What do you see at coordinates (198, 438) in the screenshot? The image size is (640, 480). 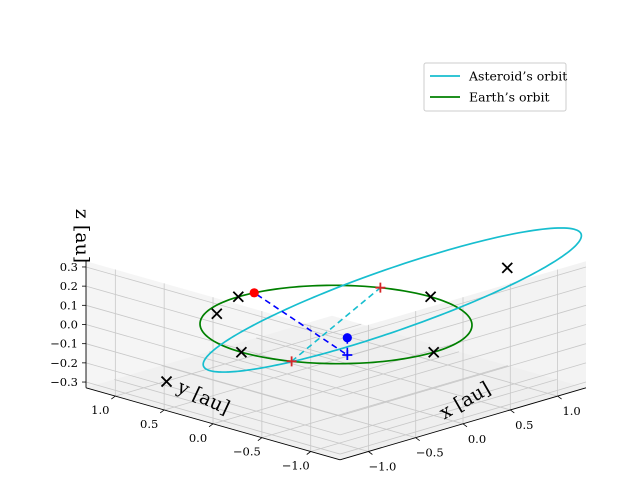 I see `y-tick-label-2: 0.0` at bounding box center [198, 438].